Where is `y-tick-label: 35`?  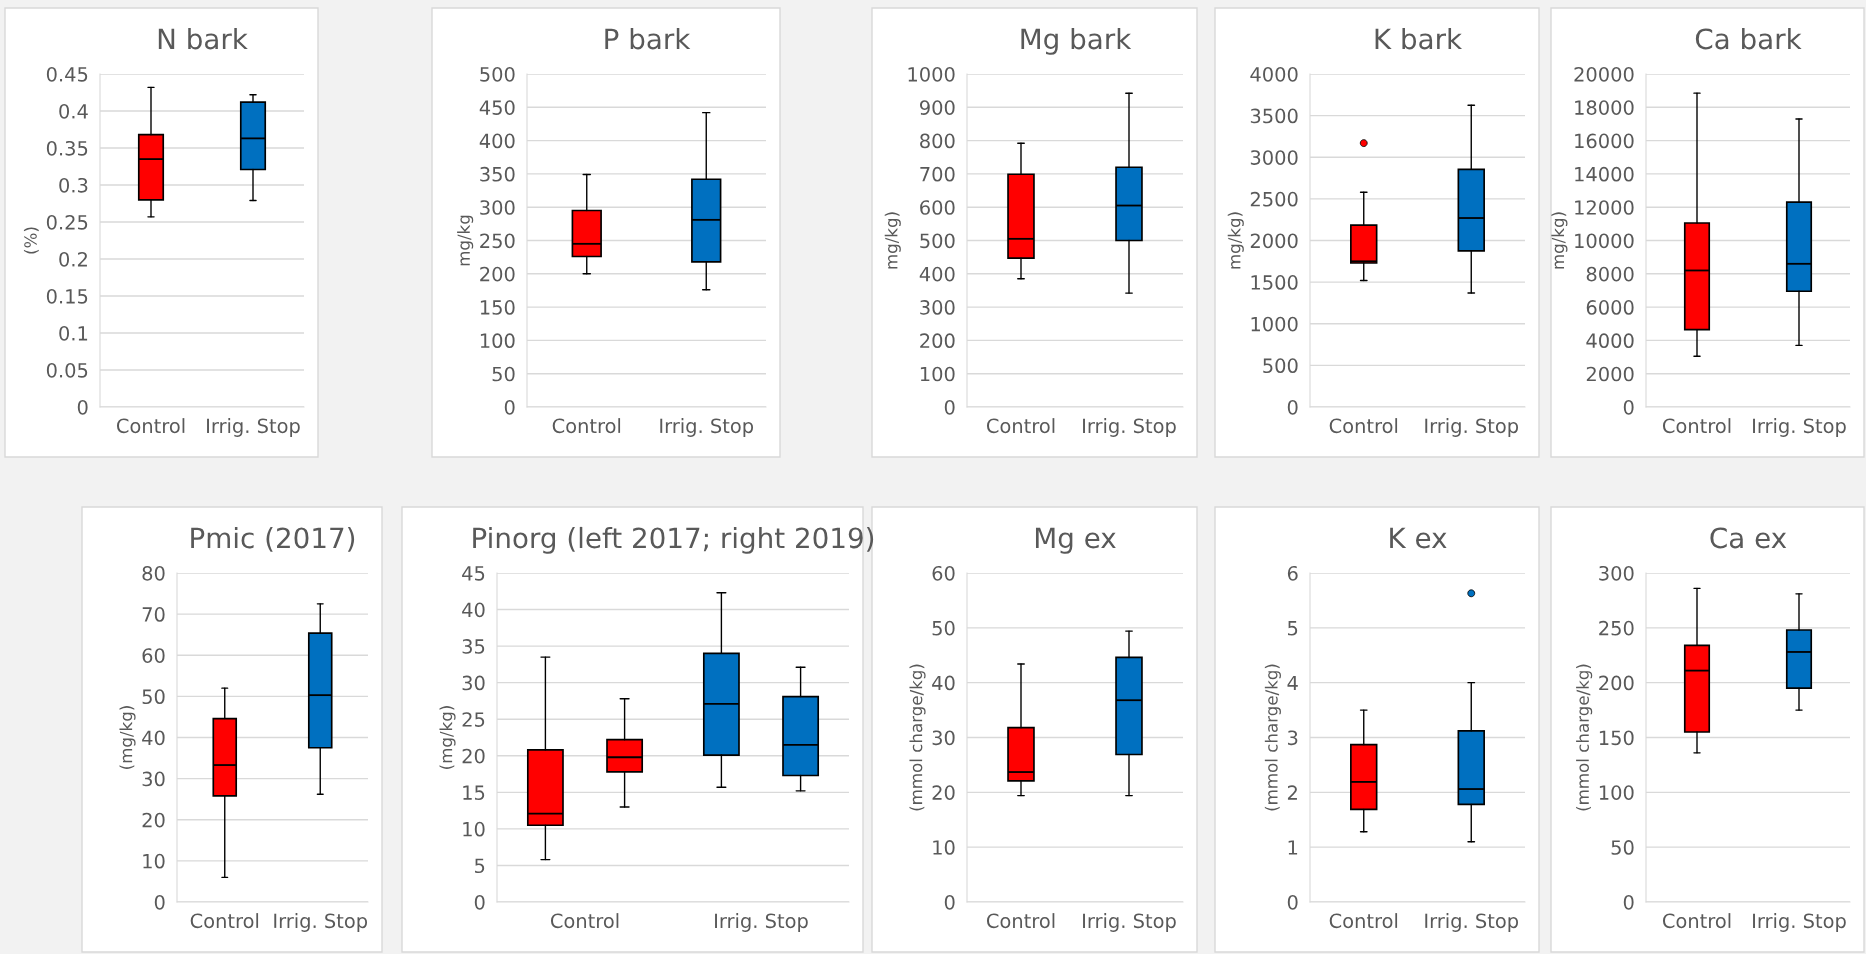
y-tick-label: 35 is located at coordinates (473, 646).